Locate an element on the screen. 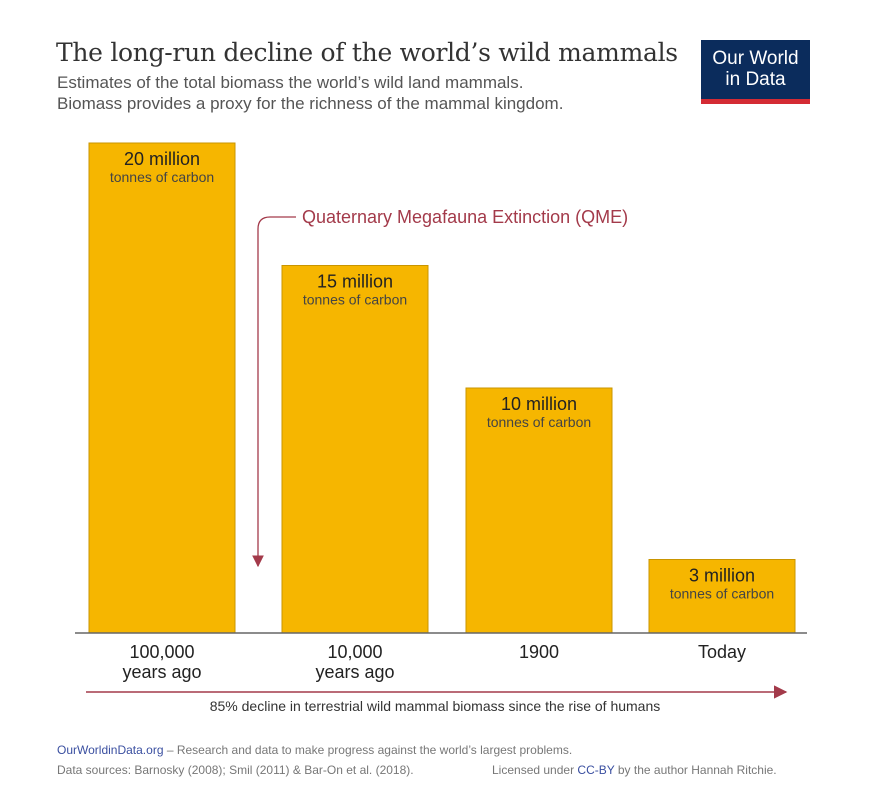 Image resolution: width=886 pixels, height=807 pixels. x-tick-label-2-0: 1900 is located at coordinates (539, 652).